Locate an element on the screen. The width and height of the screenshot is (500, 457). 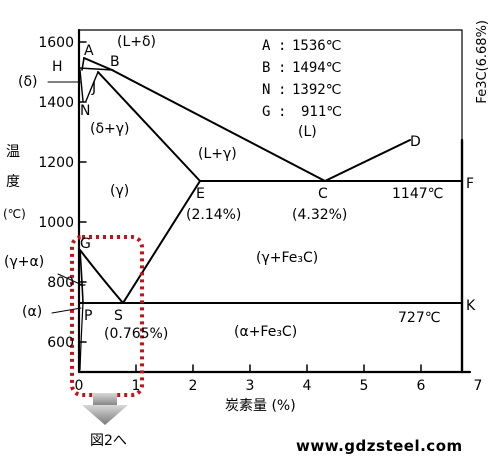
point-f-temp: 1147℃ is located at coordinates (417, 194).